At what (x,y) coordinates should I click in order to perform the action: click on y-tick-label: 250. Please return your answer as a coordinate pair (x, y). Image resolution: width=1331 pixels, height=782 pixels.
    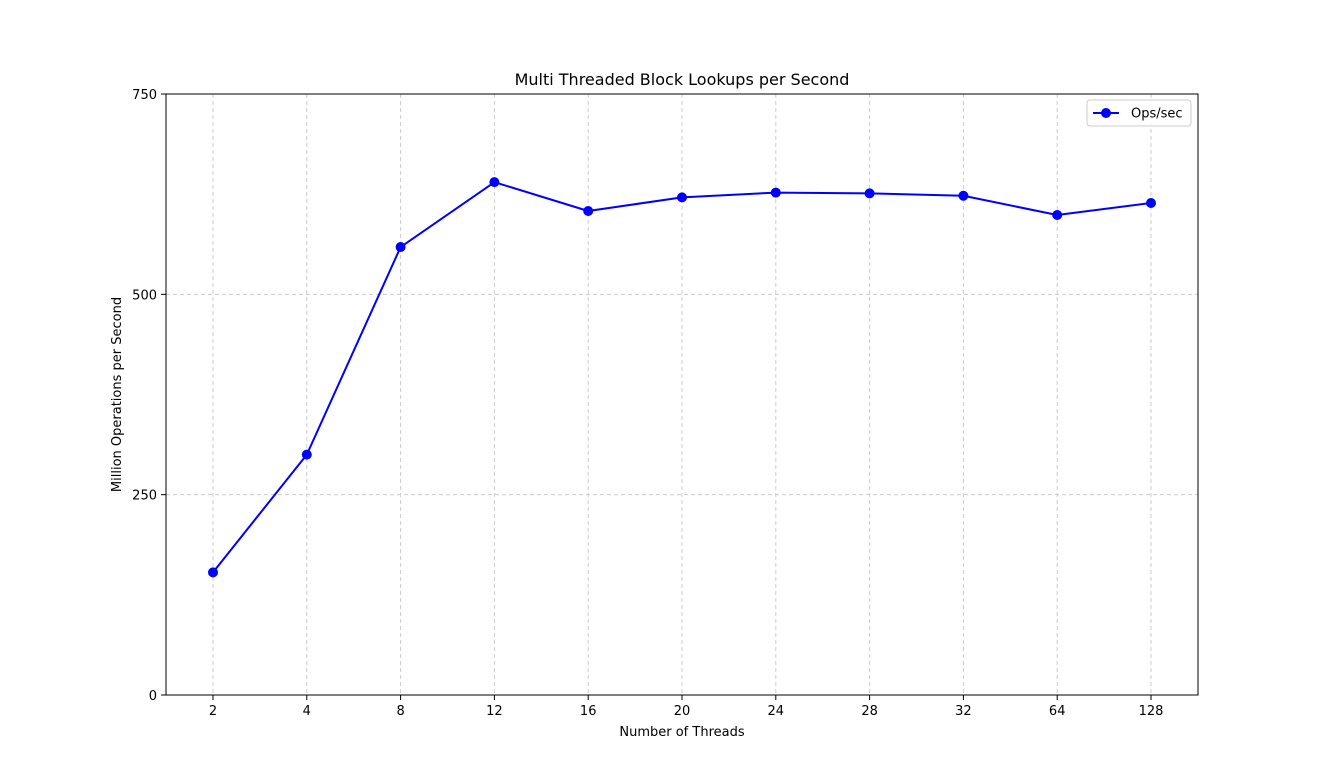
    Looking at the image, I should click on (144, 496).